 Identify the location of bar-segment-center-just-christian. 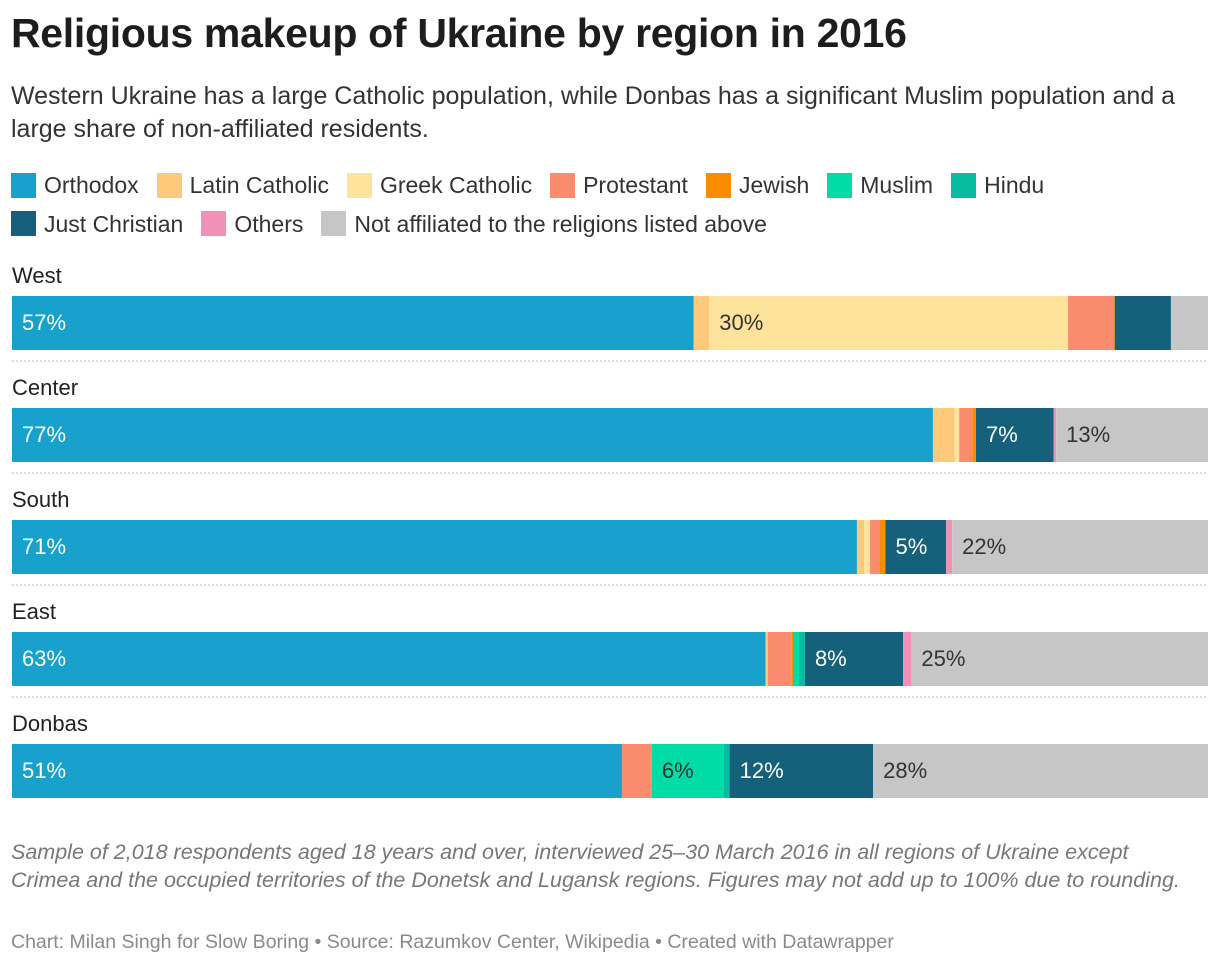
(1014, 435).